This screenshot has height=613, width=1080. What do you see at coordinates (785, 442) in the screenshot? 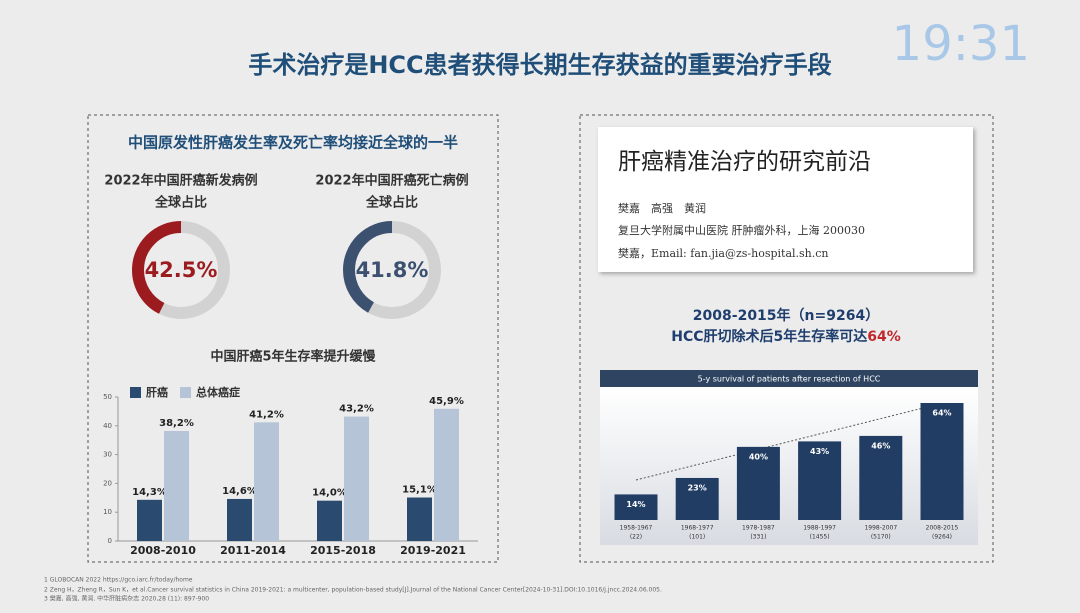
I see `trend-arrow` at bounding box center [785, 442].